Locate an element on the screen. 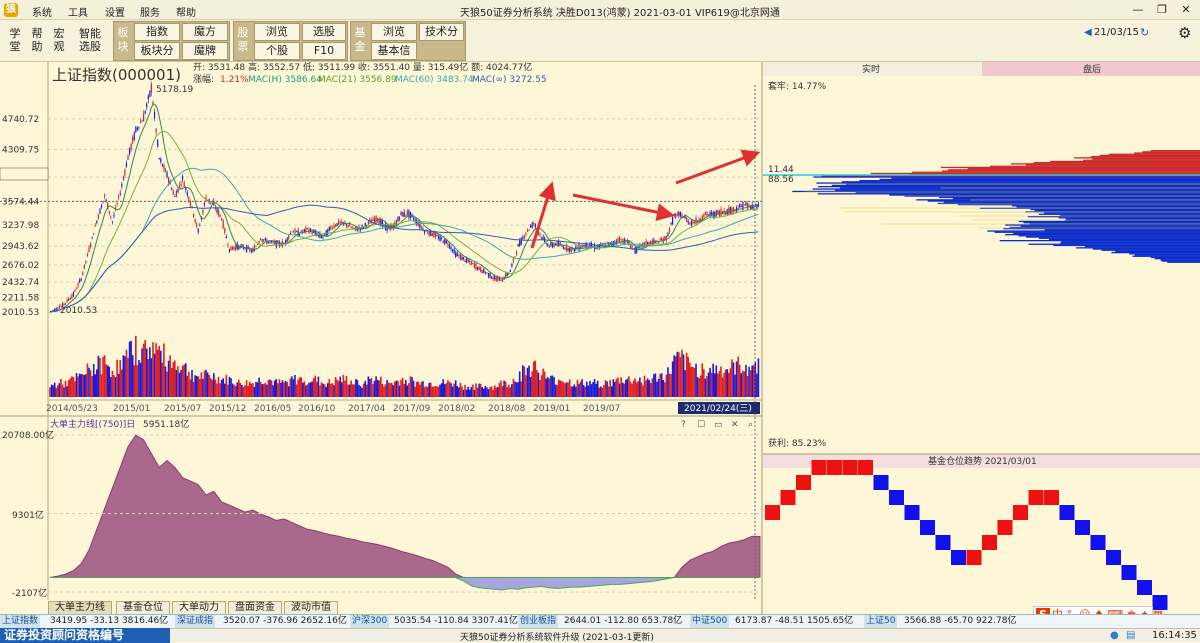 The image size is (1200, 643). btn-macro: 宏 观 is located at coordinates (59, 40).